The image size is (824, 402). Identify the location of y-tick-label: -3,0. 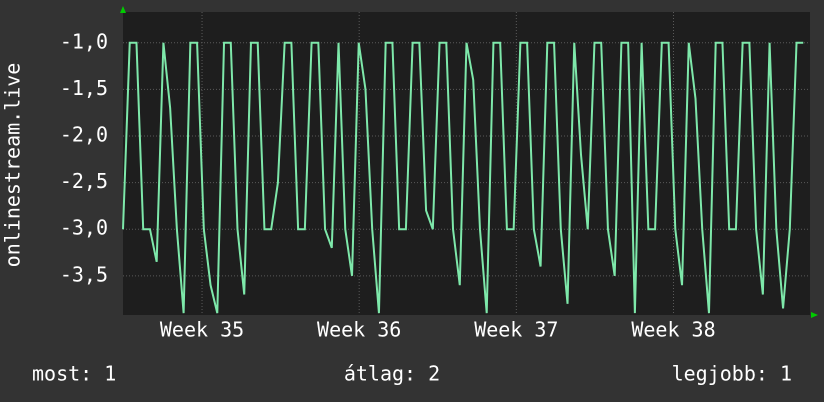
(84, 228).